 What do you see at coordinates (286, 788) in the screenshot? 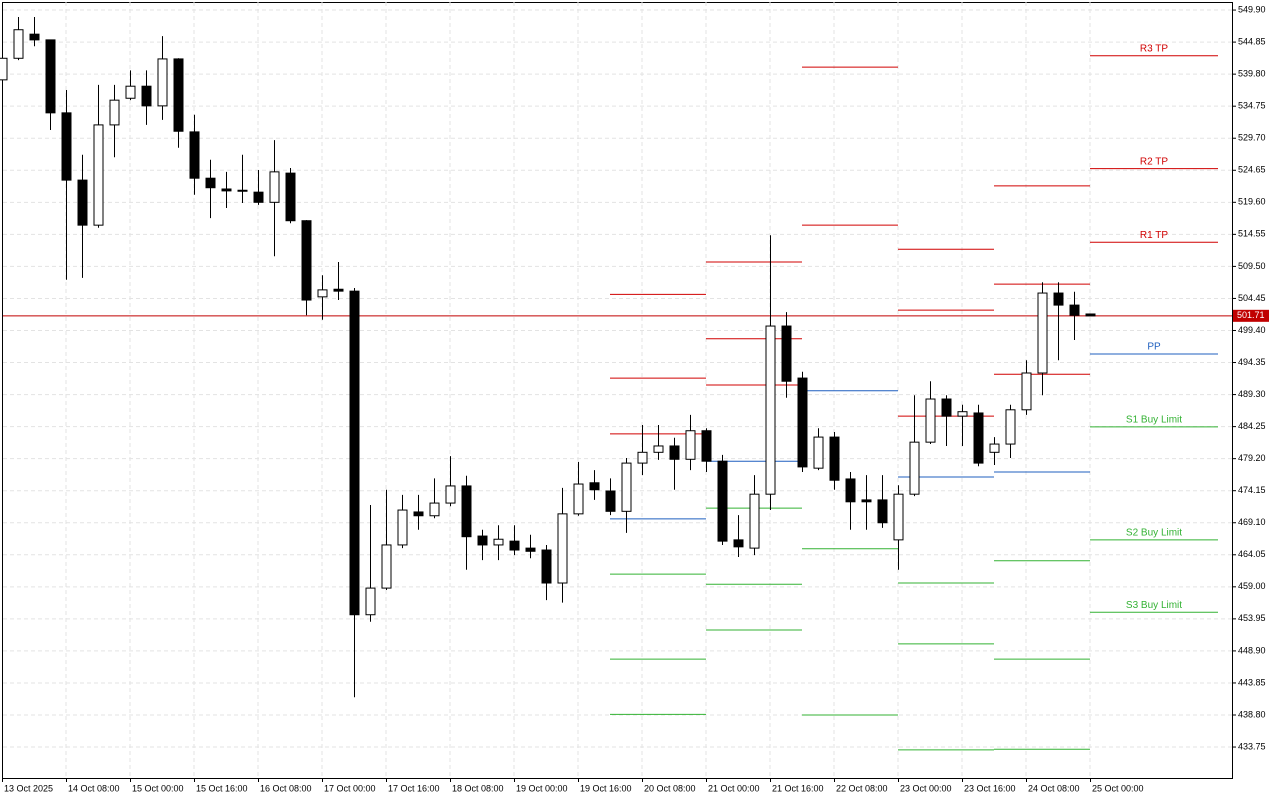
I see `x-tick-label: 16 Oct 08:00` at bounding box center [286, 788].